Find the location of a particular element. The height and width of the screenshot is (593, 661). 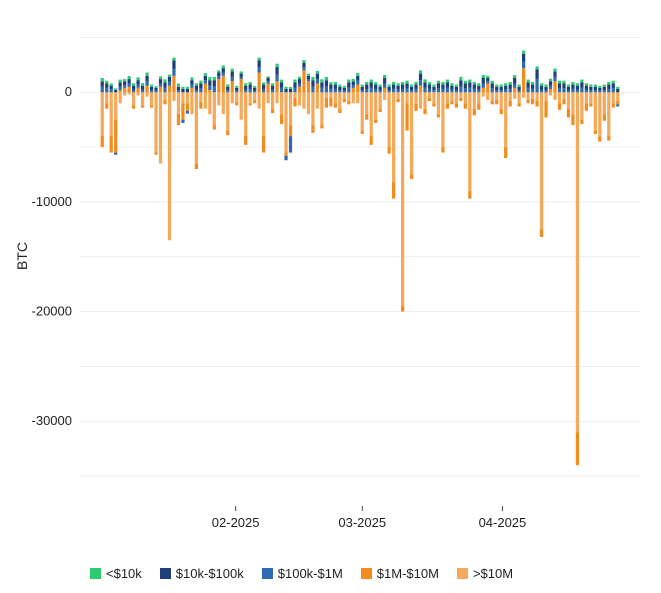

x-tick-label: 02-2025 is located at coordinates (236, 522).